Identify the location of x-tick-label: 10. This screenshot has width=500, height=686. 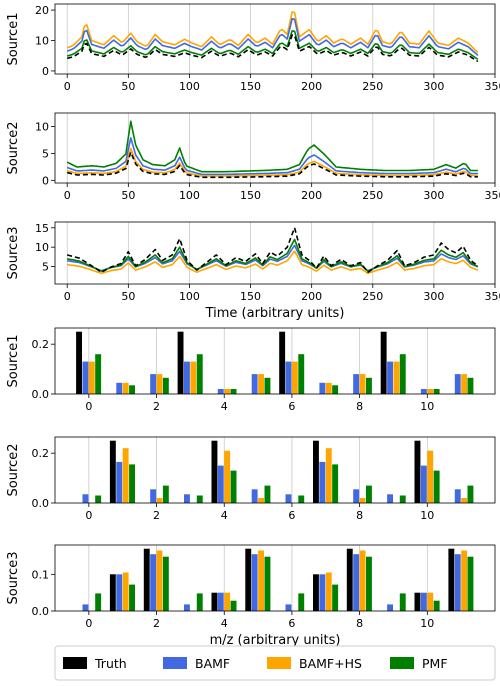
(427, 623).